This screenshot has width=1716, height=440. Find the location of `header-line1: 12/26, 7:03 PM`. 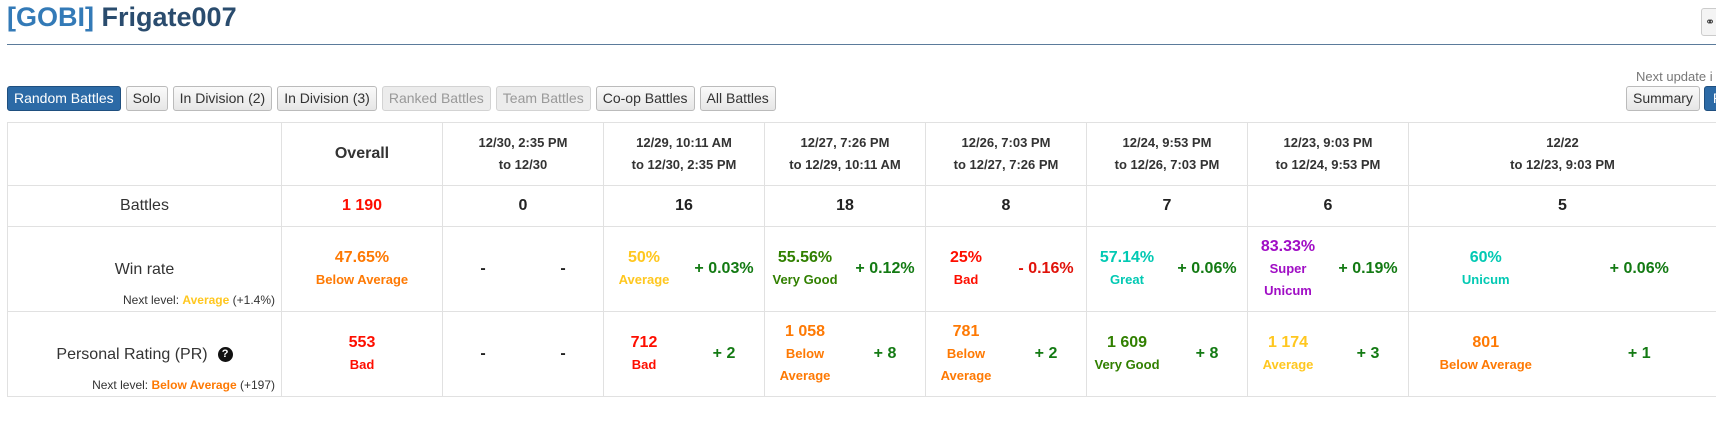

header-line1: 12/26, 7:03 PM is located at coordinates (1006, 142).